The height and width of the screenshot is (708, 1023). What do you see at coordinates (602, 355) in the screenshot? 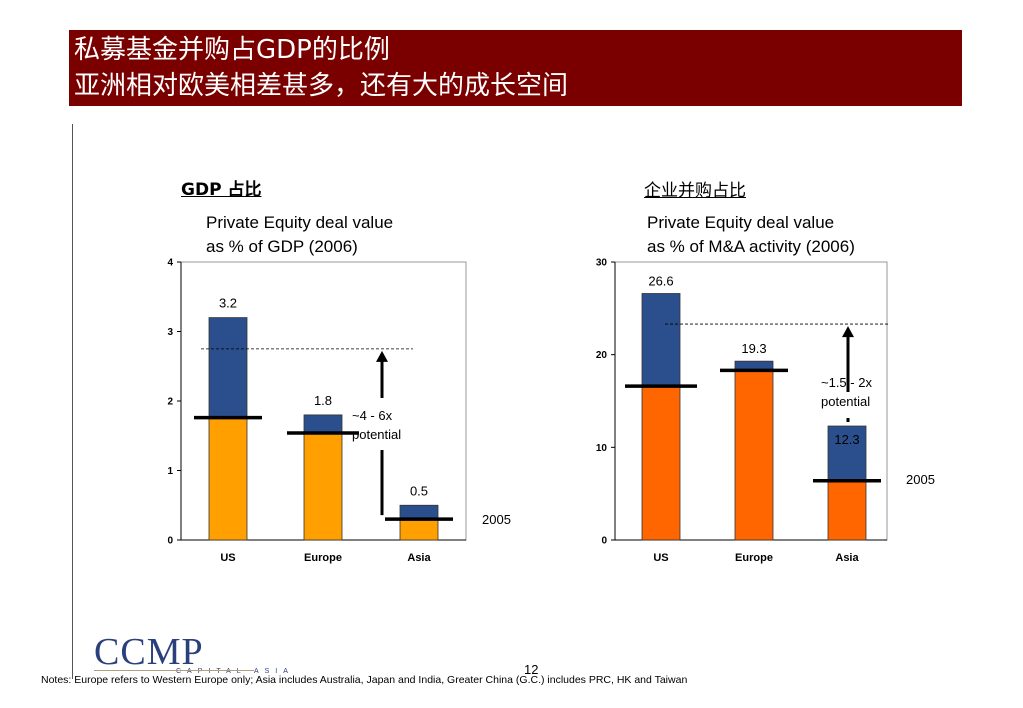
I see `right-y-tick-label: 20` at bounding box center [602, 355].